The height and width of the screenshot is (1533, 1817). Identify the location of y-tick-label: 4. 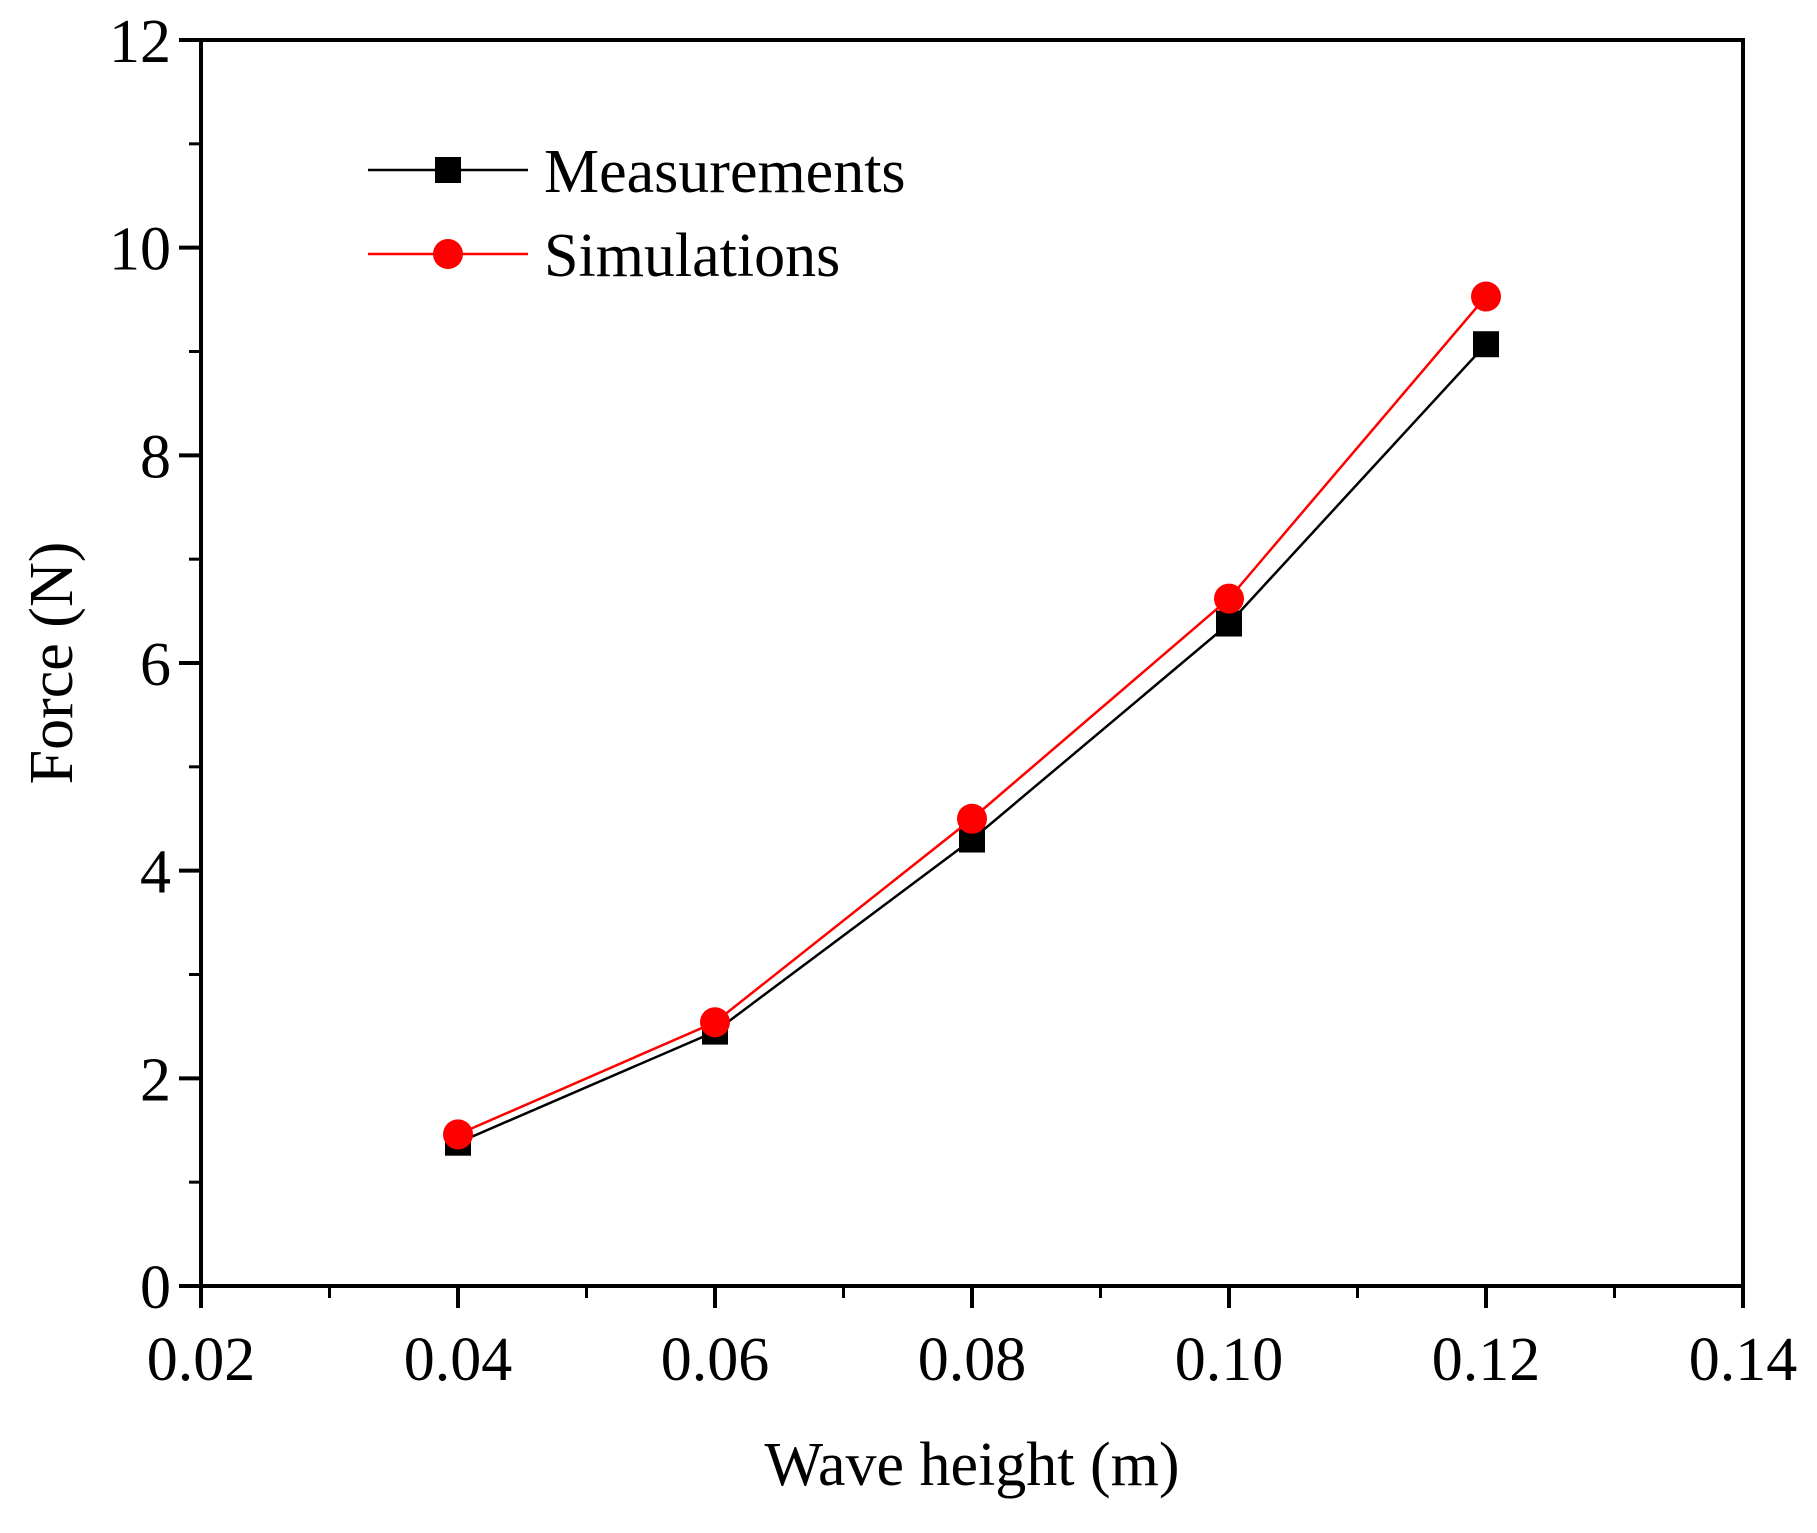
(155, 873).